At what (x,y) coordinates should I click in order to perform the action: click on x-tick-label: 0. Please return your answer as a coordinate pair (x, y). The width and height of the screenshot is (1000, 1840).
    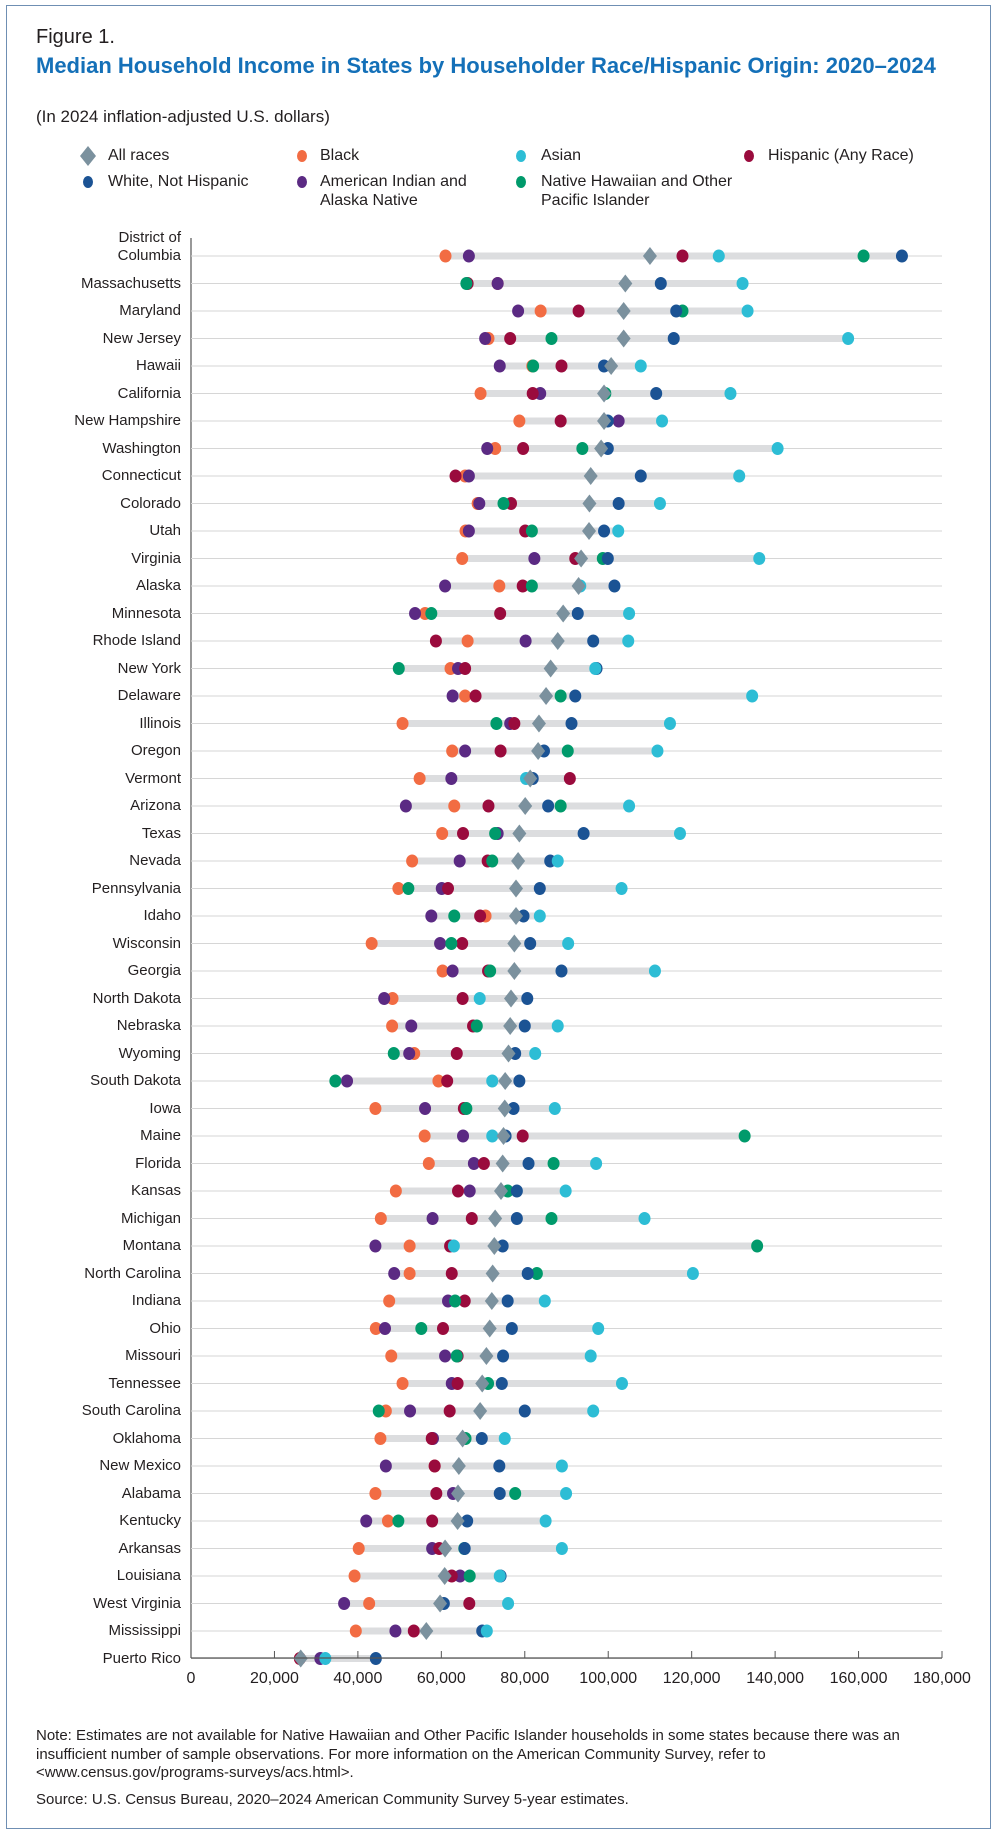
    Looking at the image, I should click on (191, 1678).